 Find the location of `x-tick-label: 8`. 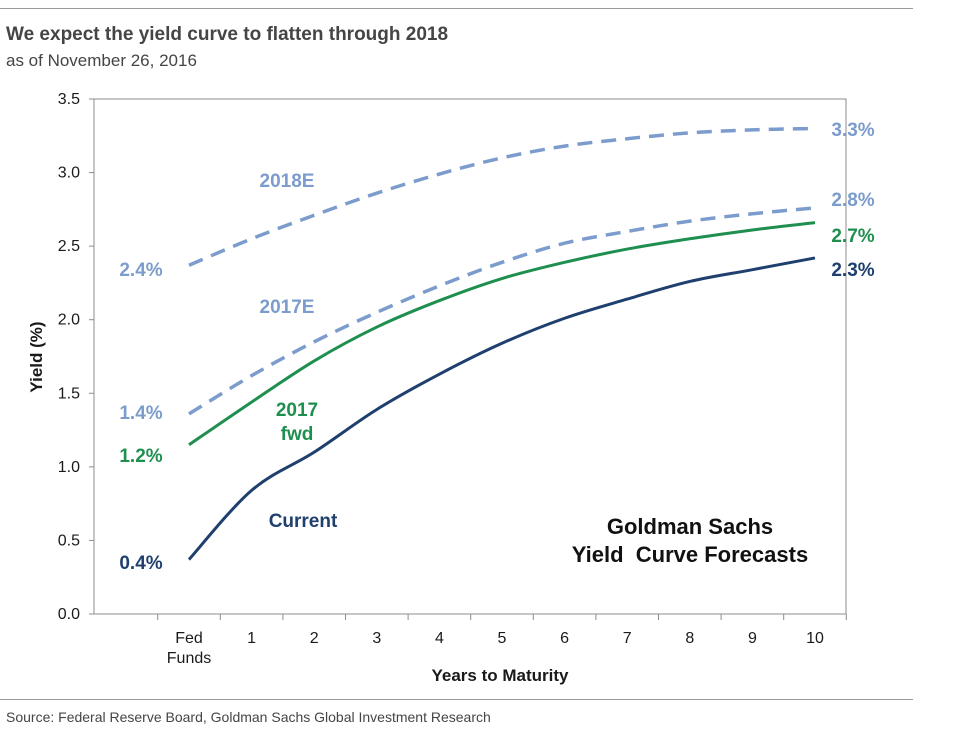

x-tick-label: 8 is located at coordinates (689, 638).